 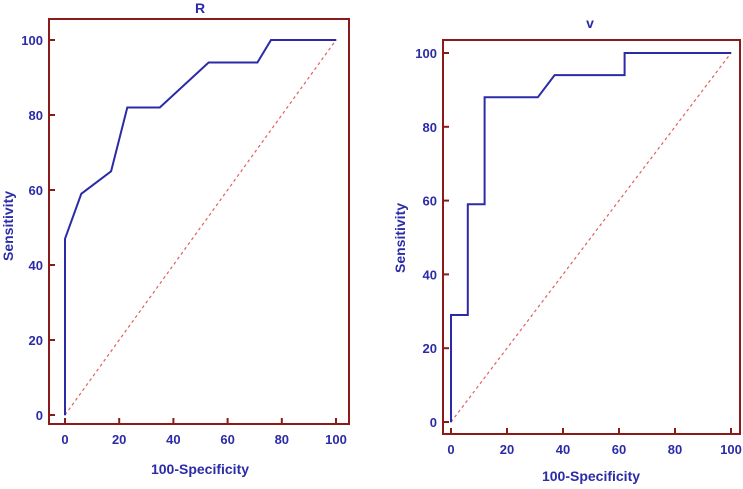 I want to click on chart-title: R, so click(x=200, y=8).